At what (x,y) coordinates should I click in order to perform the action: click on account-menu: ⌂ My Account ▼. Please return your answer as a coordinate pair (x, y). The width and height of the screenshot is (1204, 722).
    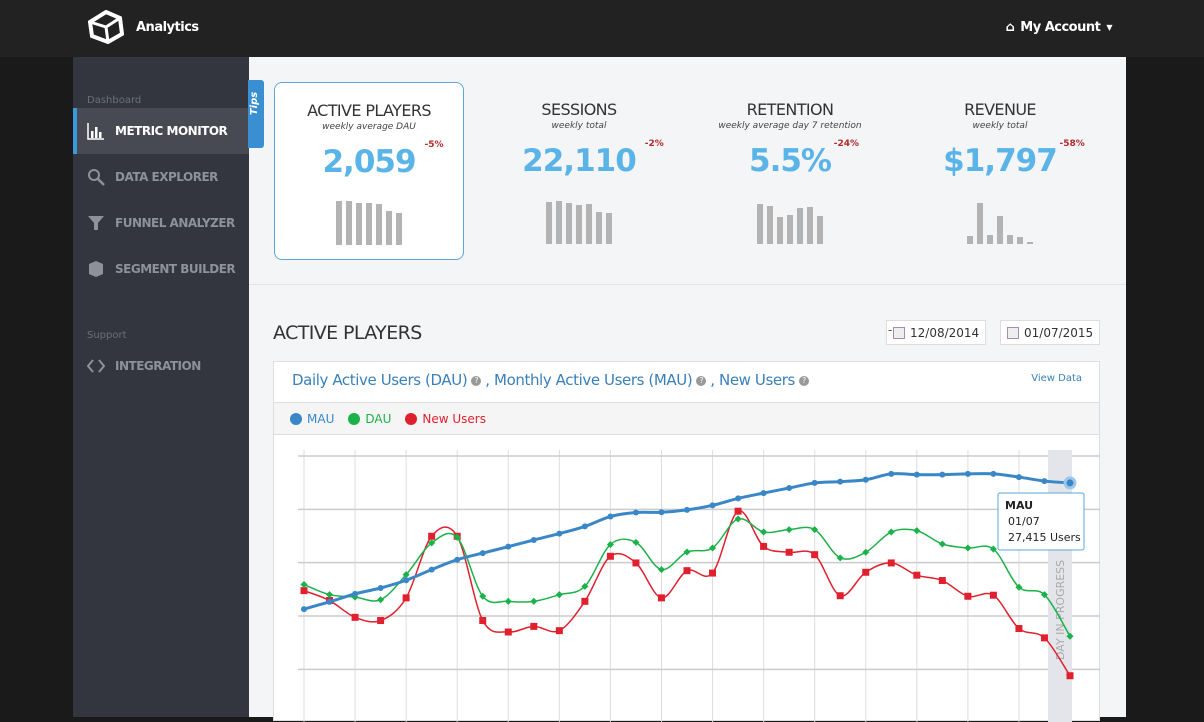
    Looking at the image, I should click on (1058, 27).